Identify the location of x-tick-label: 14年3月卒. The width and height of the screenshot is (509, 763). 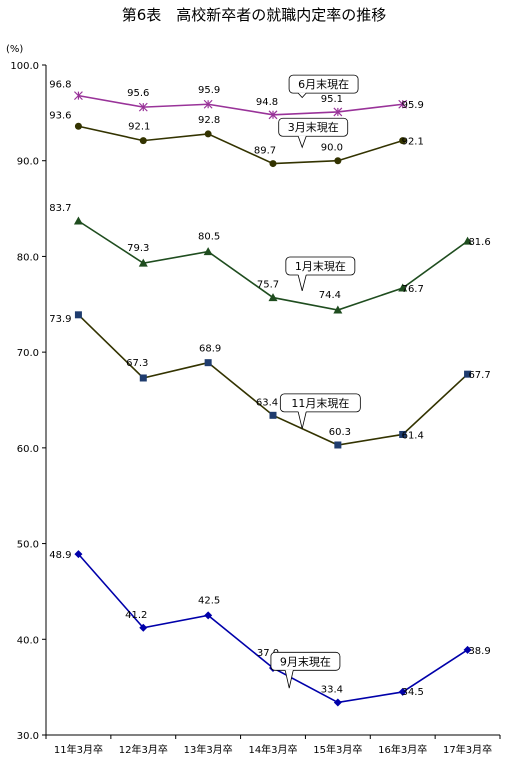
(272, 749).